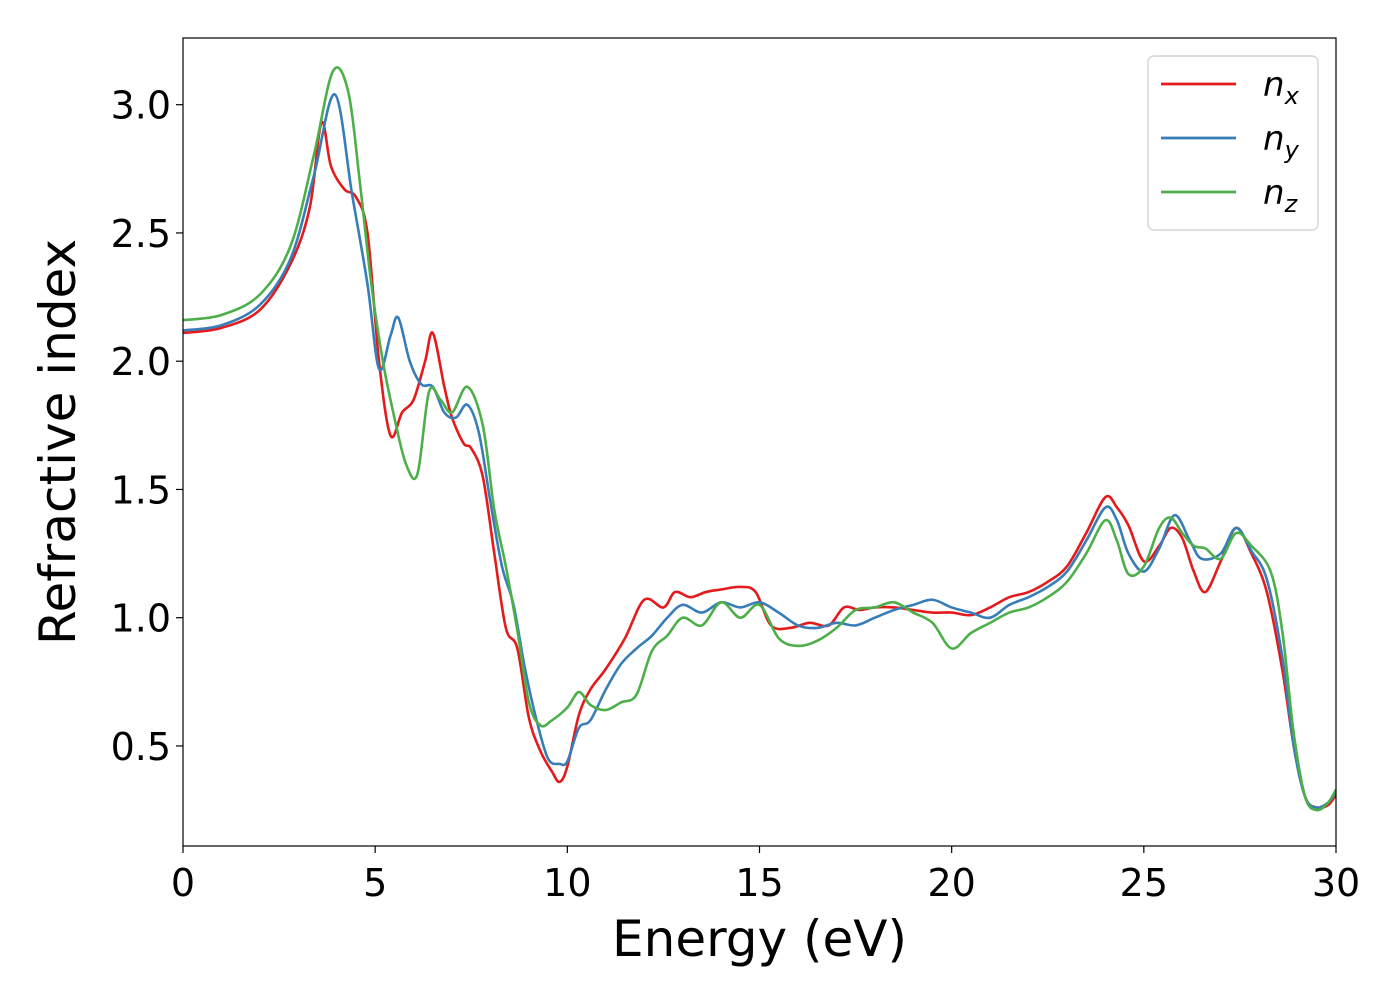 The height and width of the screenshot is (1000, 1400). What do you see at coordinates (1336, 883) in the screenshot?
I see `x-tick-label: 30` at bounding box center [1336, 883].